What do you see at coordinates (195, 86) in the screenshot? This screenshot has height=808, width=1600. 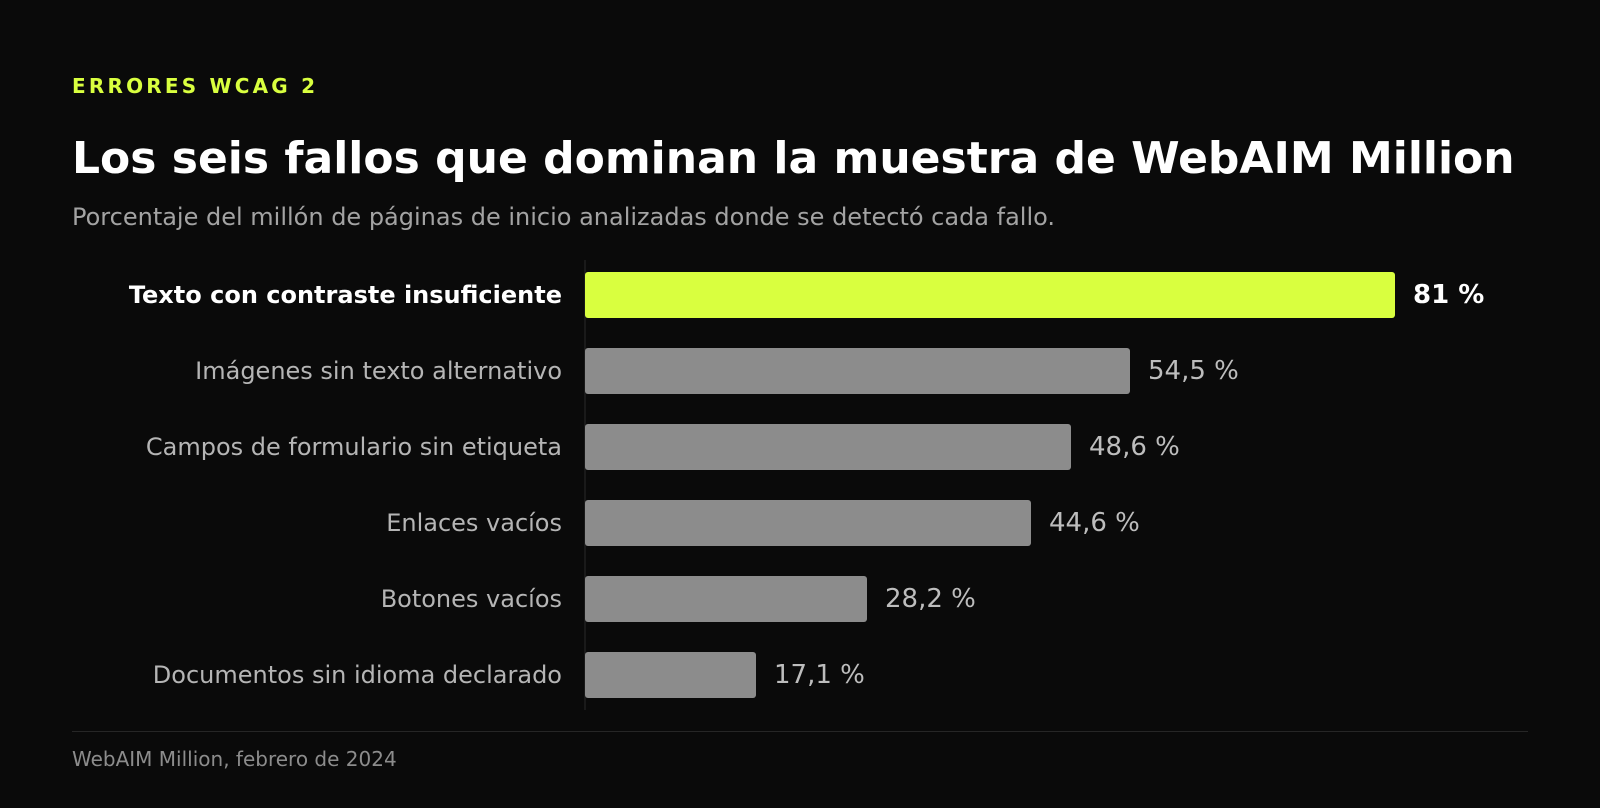 I see `chart-eyebrow: ERRORES WCAG 2` at bounding box center [195, 86].